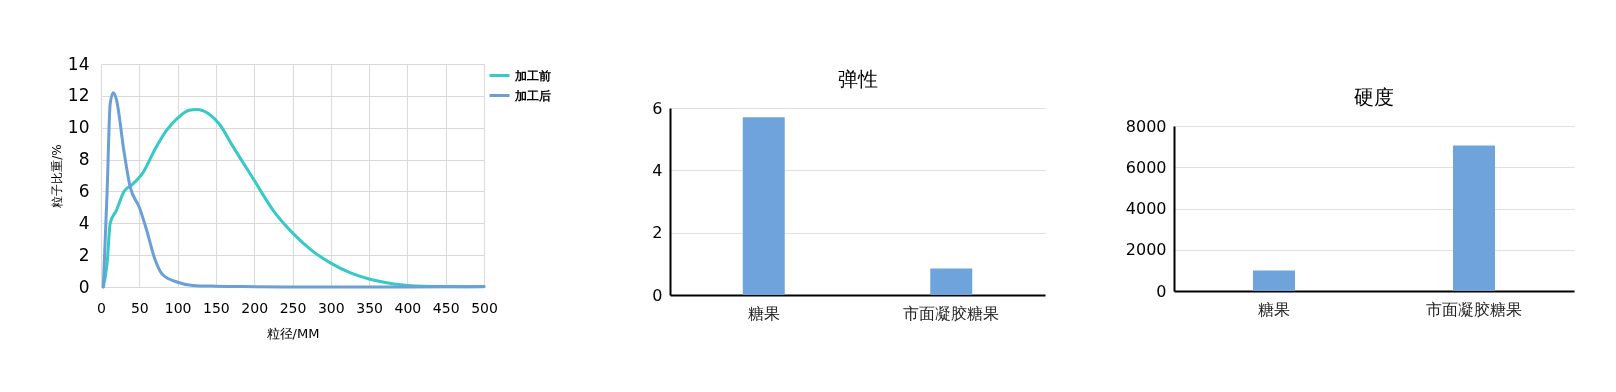 This screenshot has width=1616, height=392. What do you see at coordinates (178, 307) in the screenshot?
I see `x-tick-label: 100` at bounding box center [178, 307].